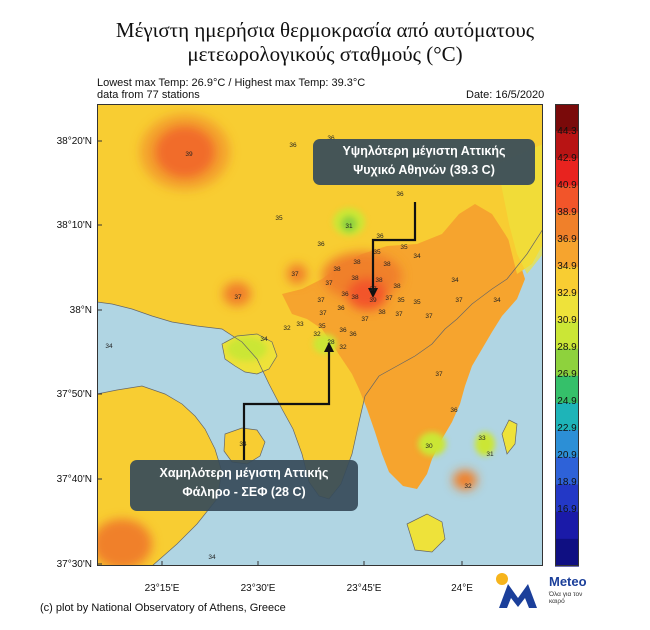 This screenshot has height=630, width=650. I want to click on lat-label-38-10: 38°10'N, so click(74, 225).